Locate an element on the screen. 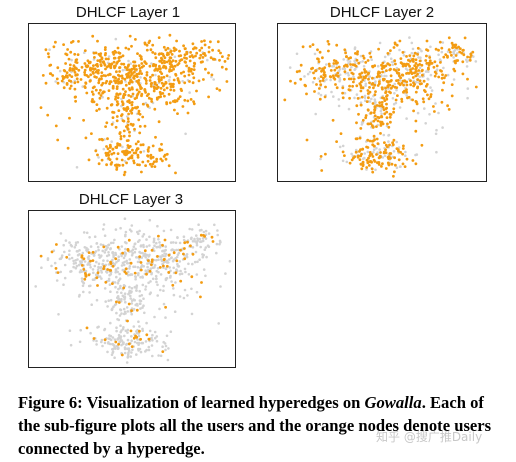  panel-2-scatter is located at coordinates (382, 102).